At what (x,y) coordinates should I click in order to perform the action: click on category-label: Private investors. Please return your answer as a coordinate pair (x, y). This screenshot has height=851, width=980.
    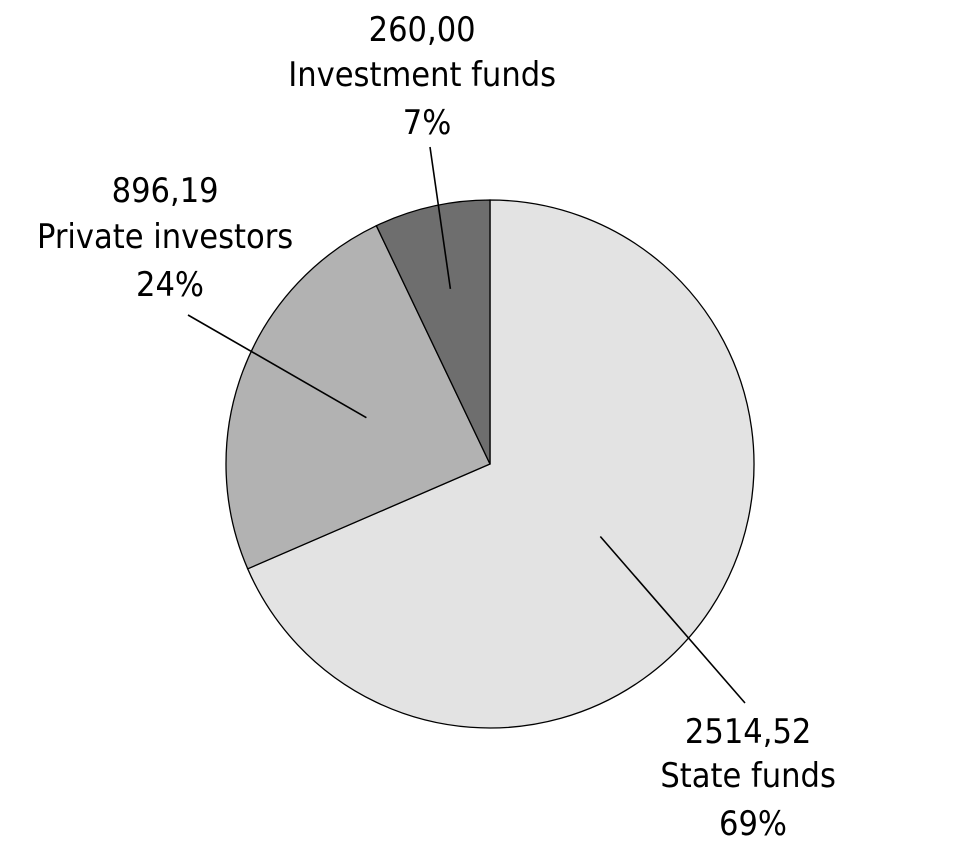
    Looking at the image, I should click on (165, 237).